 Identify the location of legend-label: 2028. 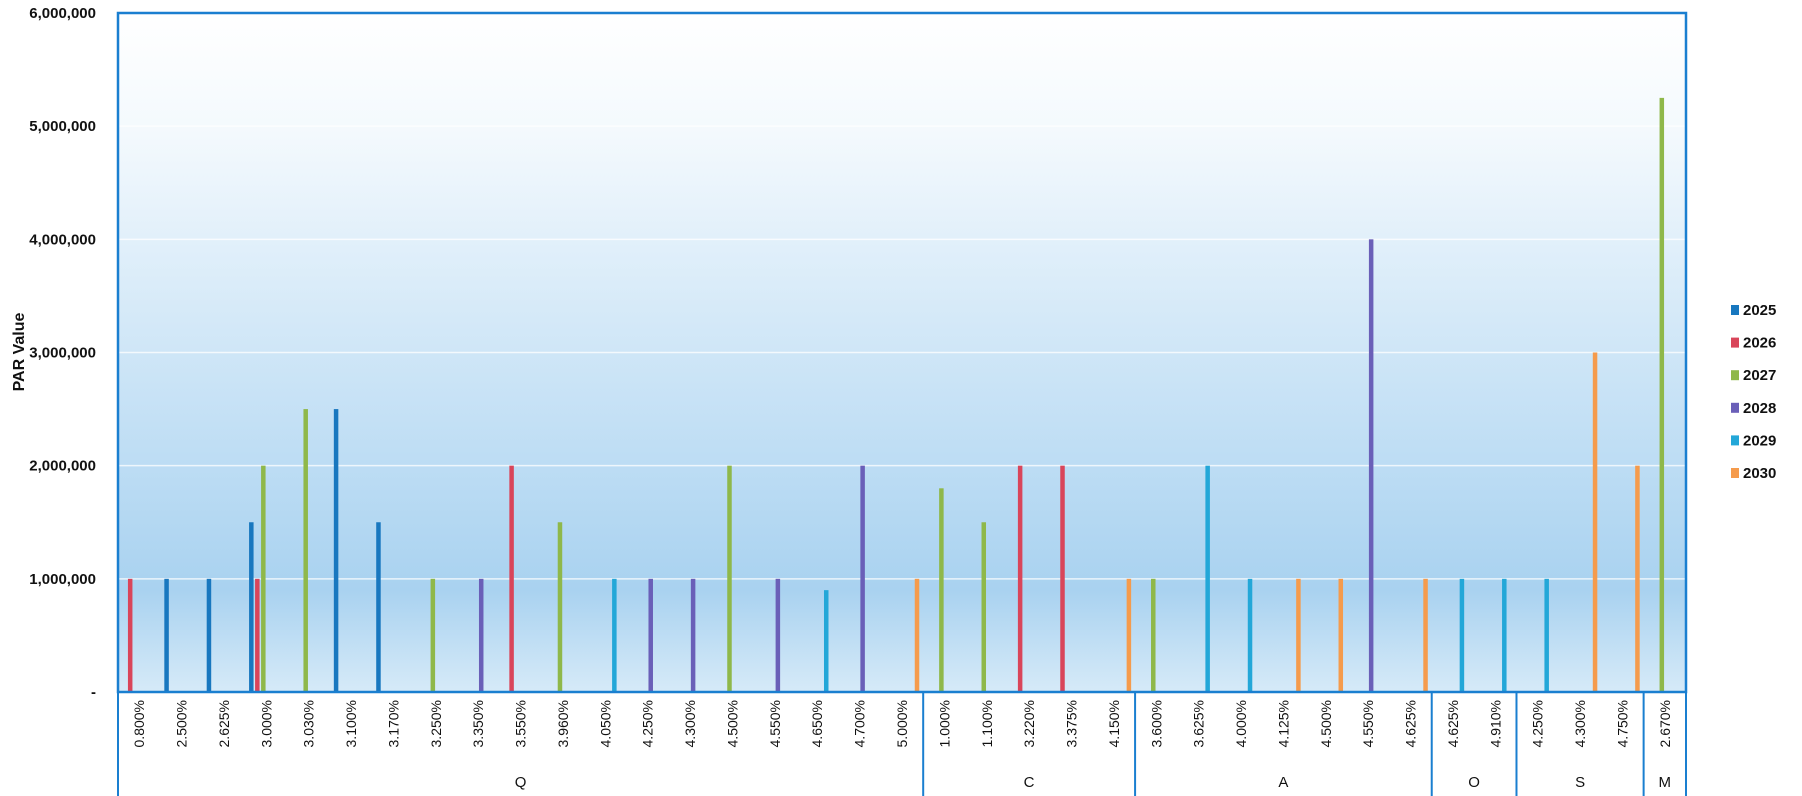
(1759, 408).